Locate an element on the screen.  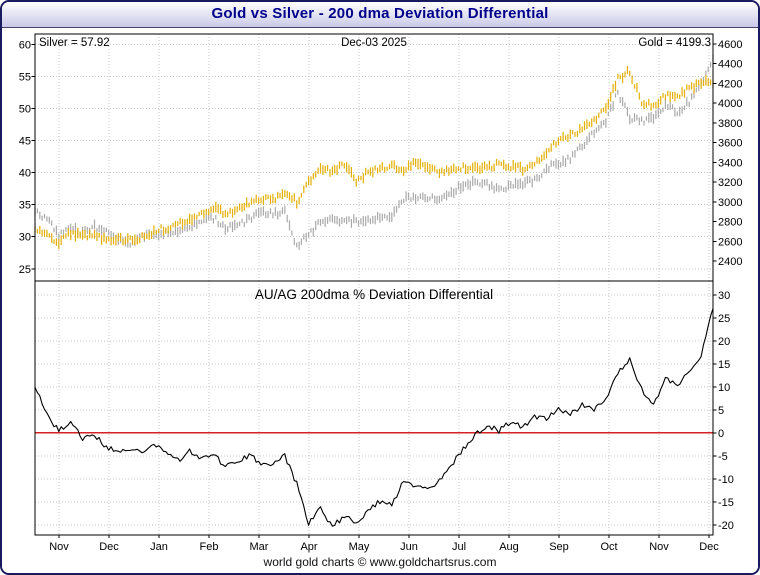
svg-text: 10 is located at coordinates (724, 388).